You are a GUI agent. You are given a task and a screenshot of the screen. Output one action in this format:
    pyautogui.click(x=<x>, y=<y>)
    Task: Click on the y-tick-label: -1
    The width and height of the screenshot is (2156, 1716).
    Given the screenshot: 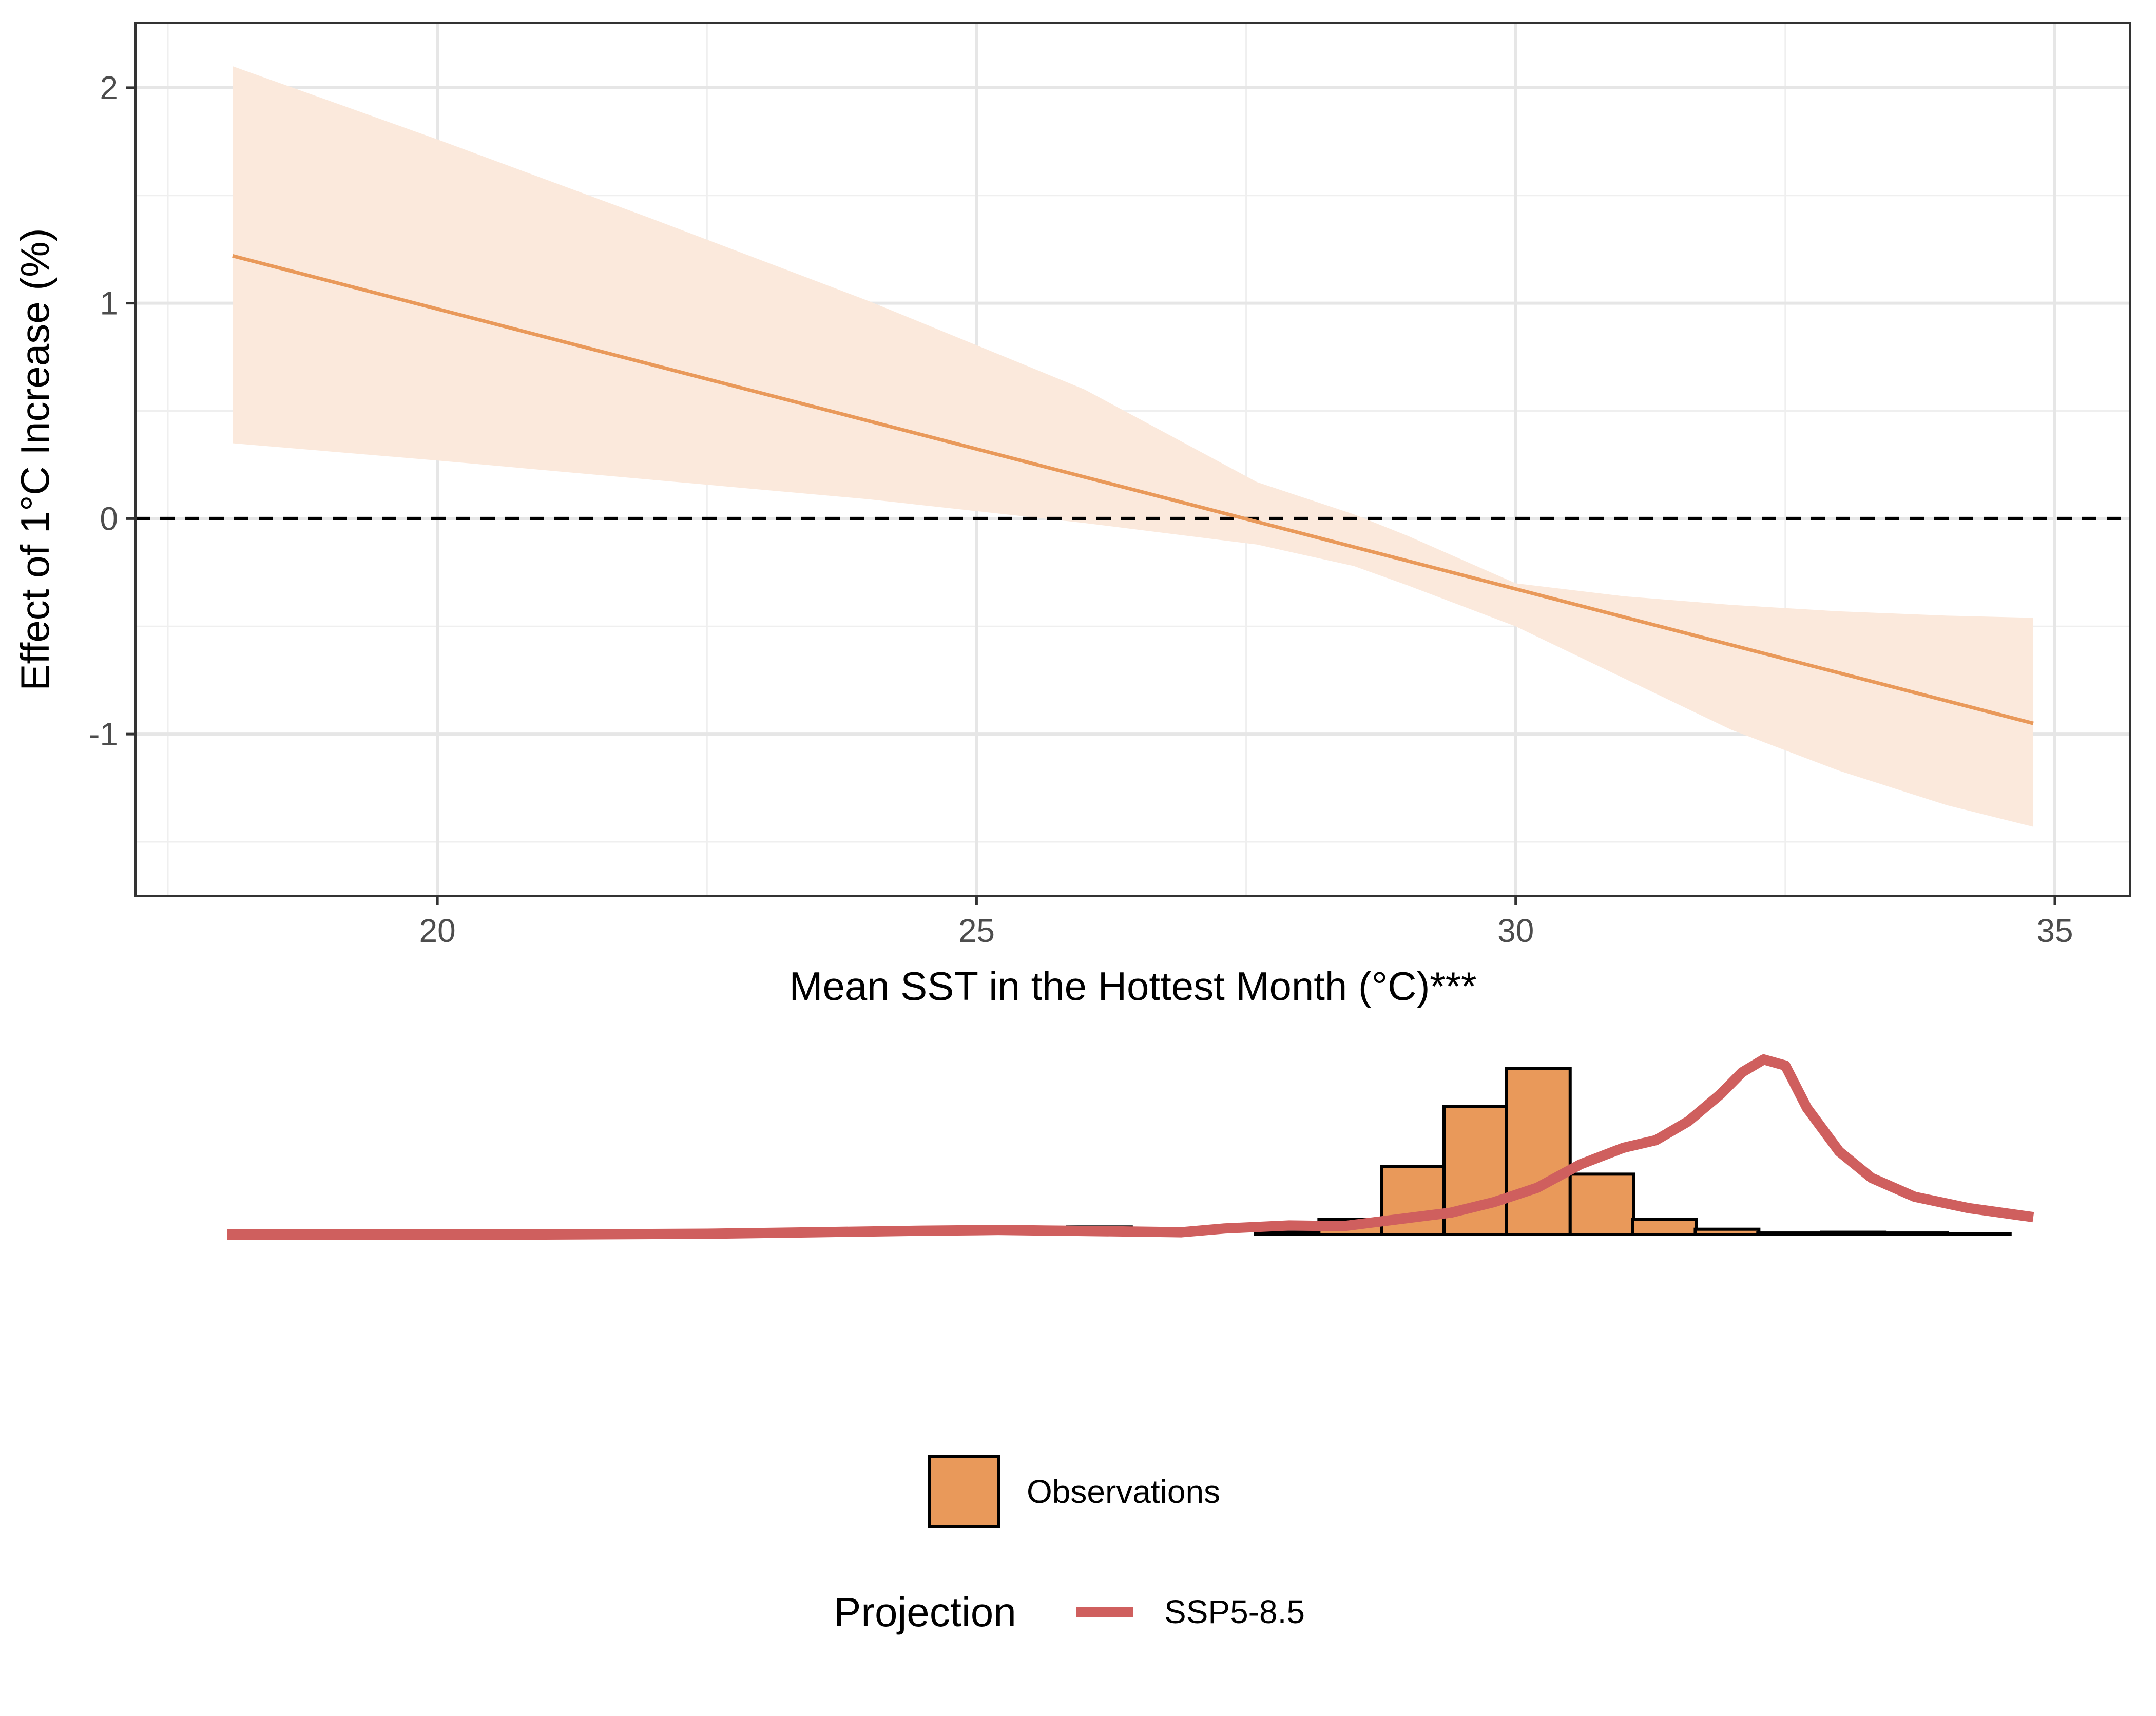 What is the action you would take?
    pyautogui.click(x=103, y=734)
    